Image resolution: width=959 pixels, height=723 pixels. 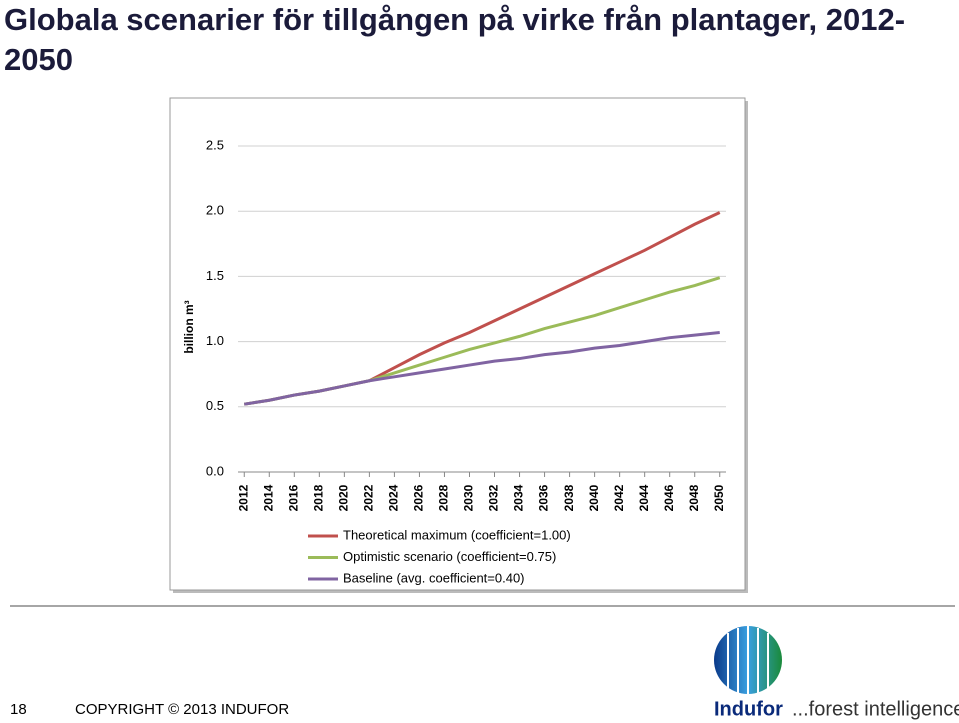 What do you see at coordinates (215, 405) in the screenshot?
I see `y-tick-label: 0.5` at bounding box center [215, 405].